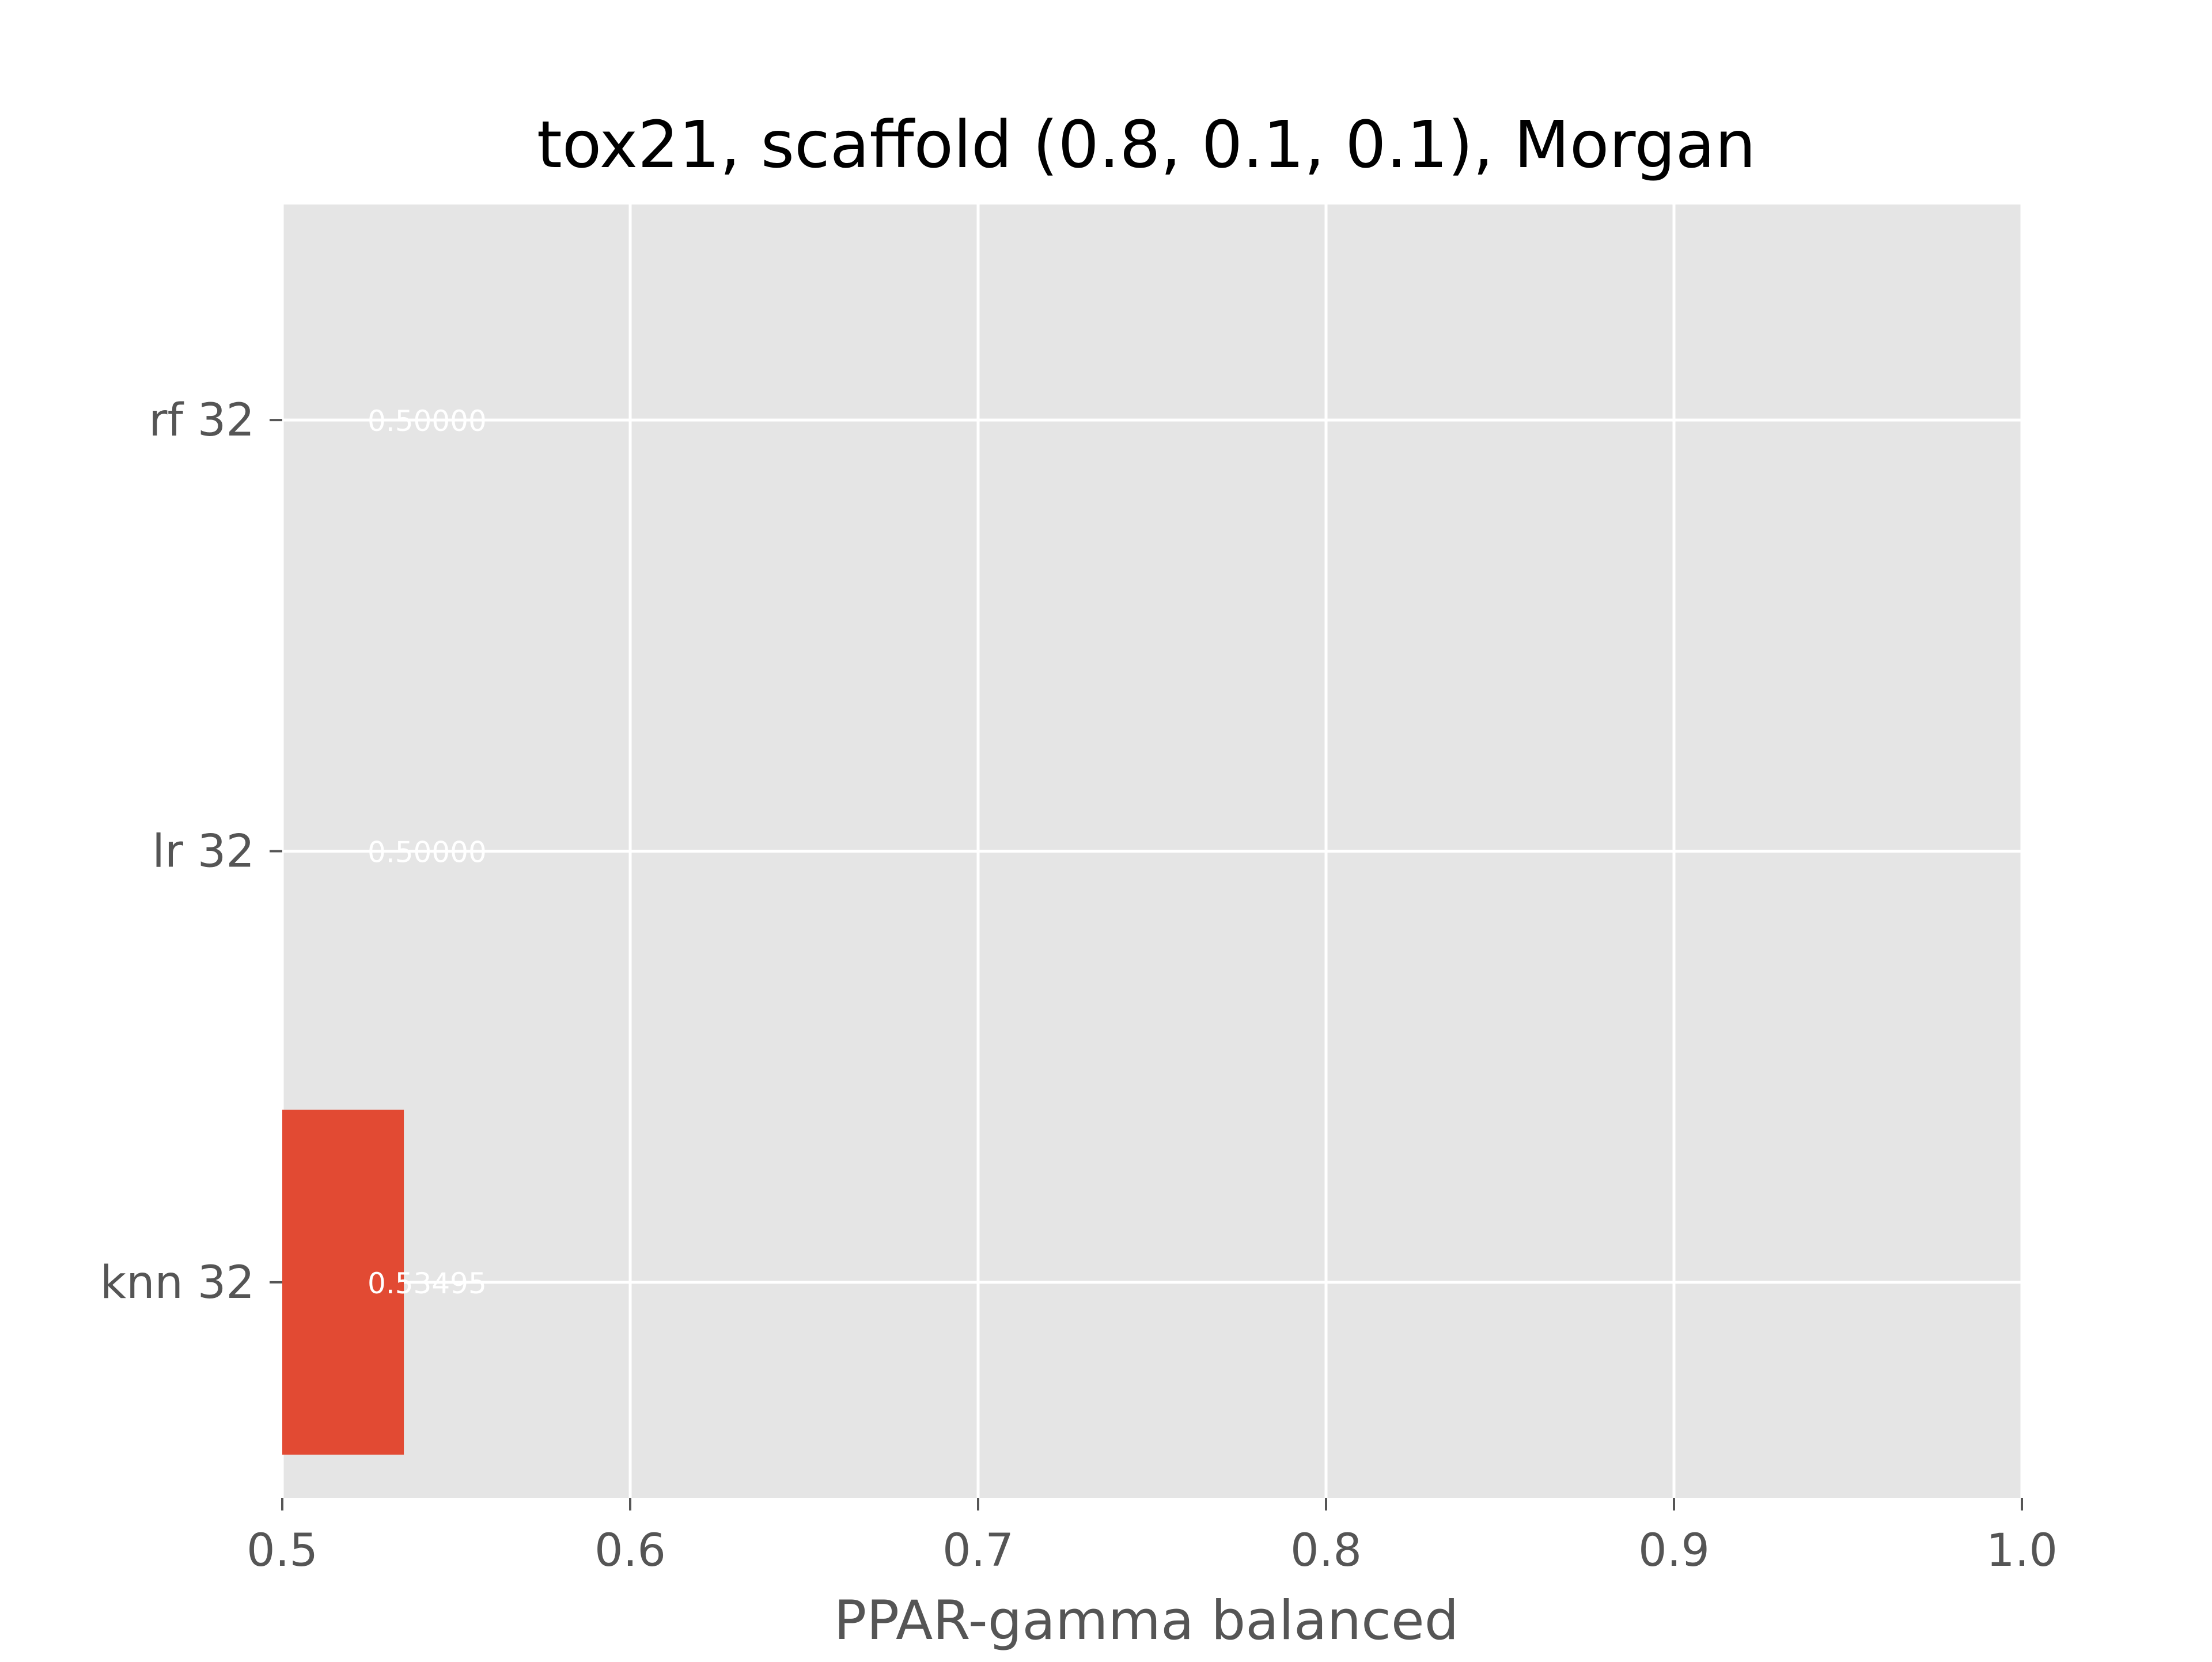 Image resolution: width=2212 pixels, height=1662 pixels. Describe the element at coordinates (1326, 1551) in the screenshot. I see `x-tick-label: 0.8` at that location.